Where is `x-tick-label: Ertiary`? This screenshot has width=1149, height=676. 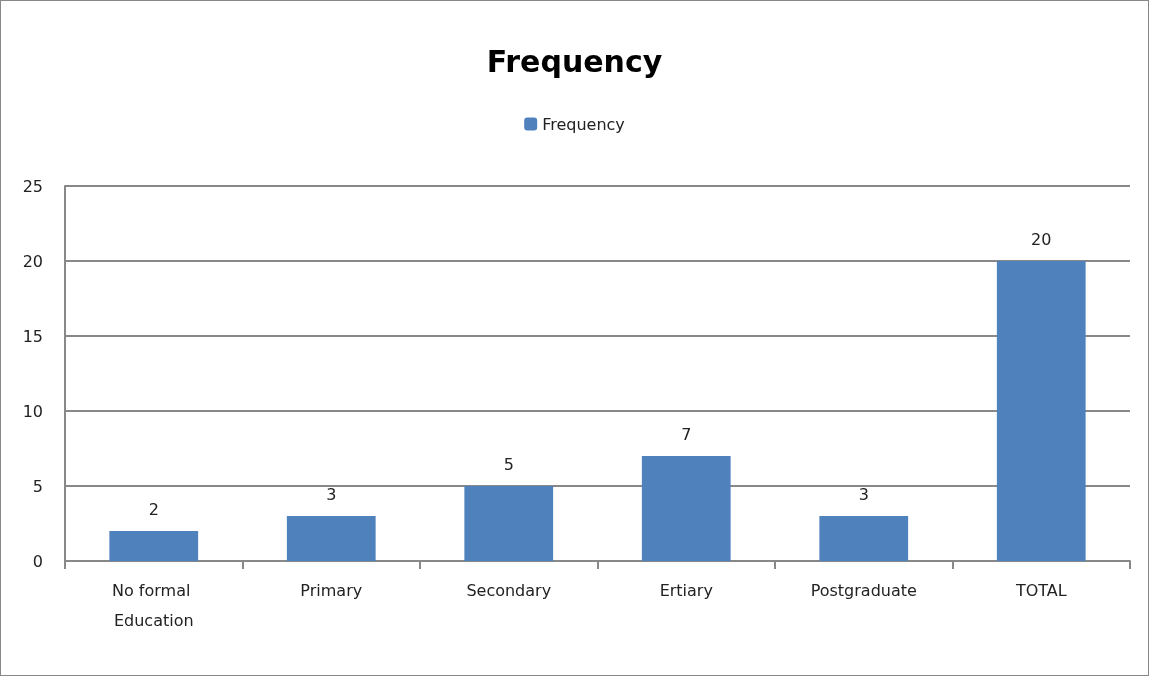
x-tick-label: Ertiary is located at coordinates (686, 590).